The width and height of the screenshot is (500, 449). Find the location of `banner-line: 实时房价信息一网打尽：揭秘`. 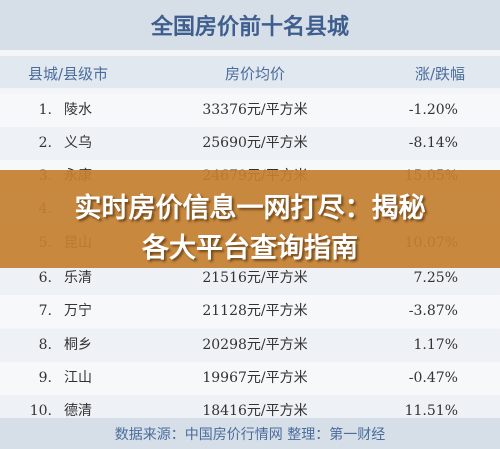

banner-line: 实时房价信息一网打尽：揭秘 is located at coordinates (250, 208).